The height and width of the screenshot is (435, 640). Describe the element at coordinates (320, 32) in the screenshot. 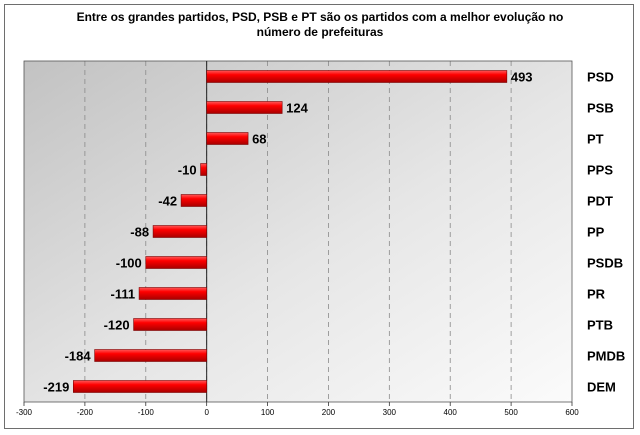

I see `chart-title-line-2: número de prefeituras` at that location.